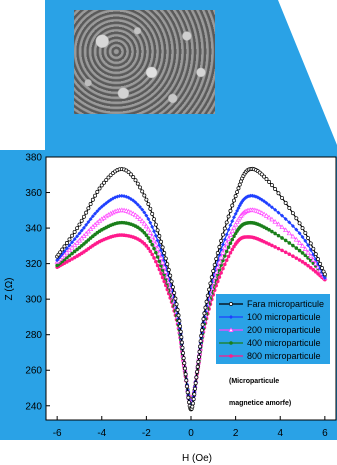  What do you see at coordinates (33, 158) in the screenshot?
I see `y-tick-label: 380` at bounding box center [33, 158].